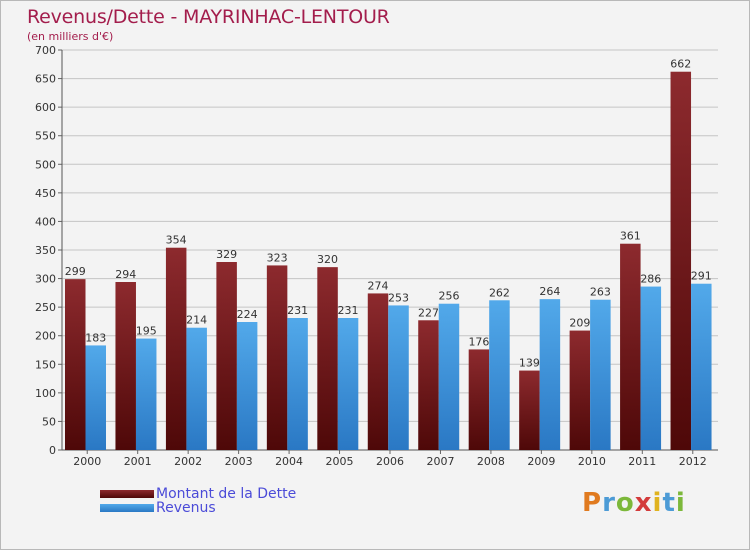 The width and height of the screenshot is (750, 550). I want to click on legend-swatch-revenus, so click(127, 508).